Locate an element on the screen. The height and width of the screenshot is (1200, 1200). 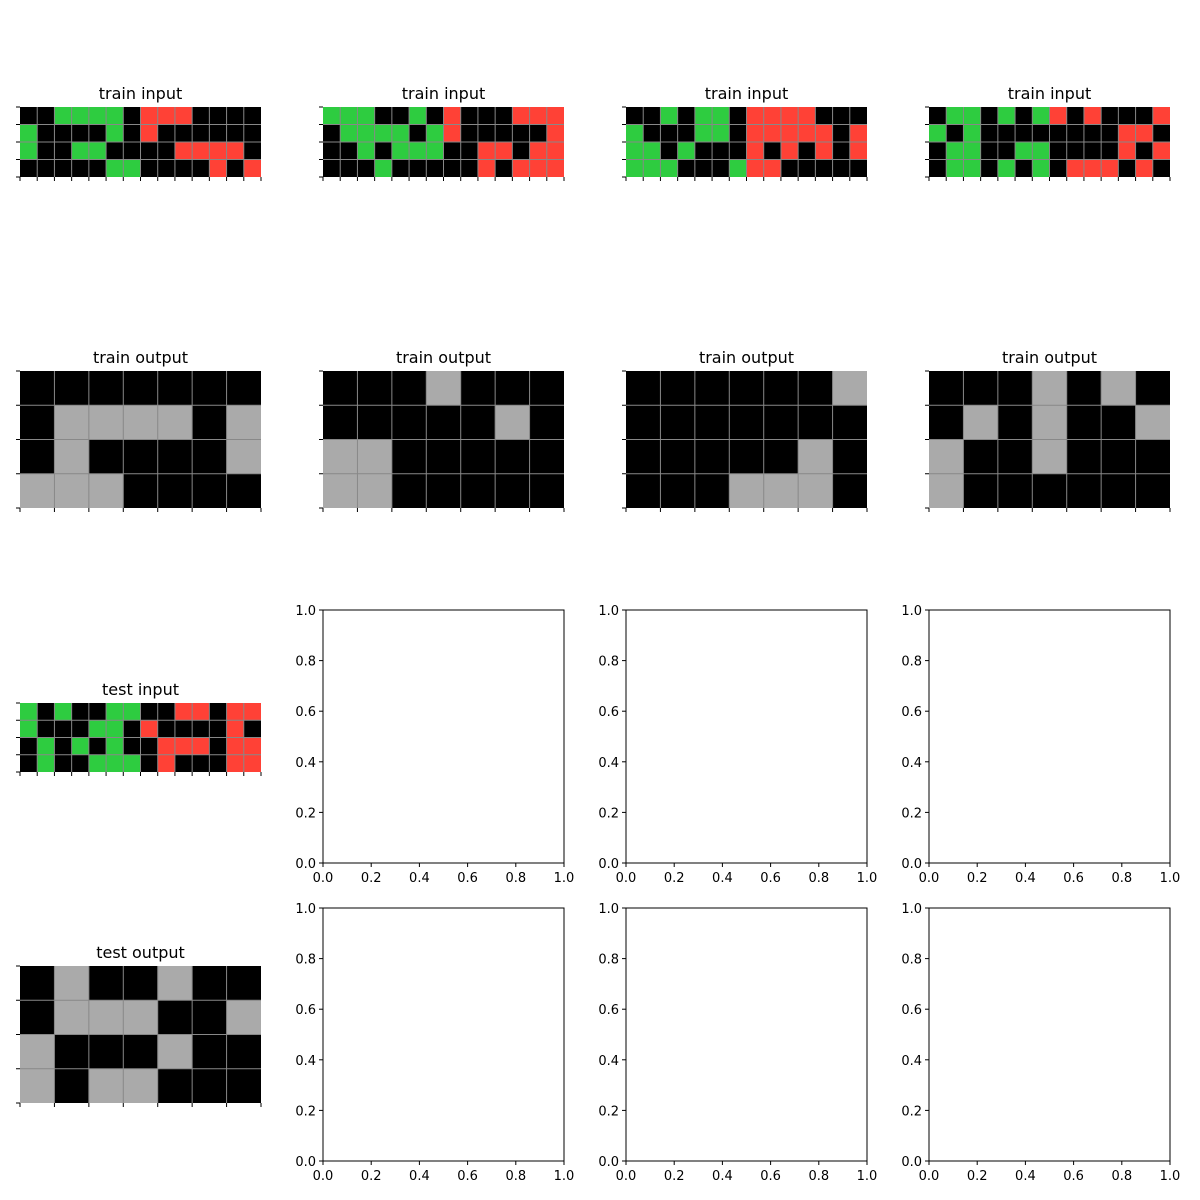
x-tick-label: 0.2 is located at coordinates (977, 878).